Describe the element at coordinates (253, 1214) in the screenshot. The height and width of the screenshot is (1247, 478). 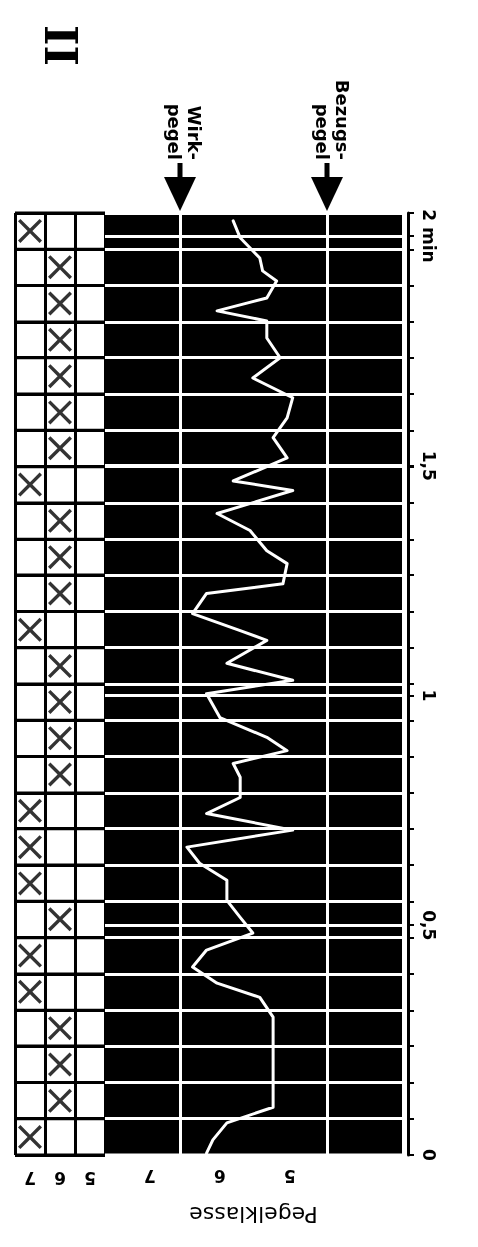
I see `x-axis-title: Pegelklasse` at that location.